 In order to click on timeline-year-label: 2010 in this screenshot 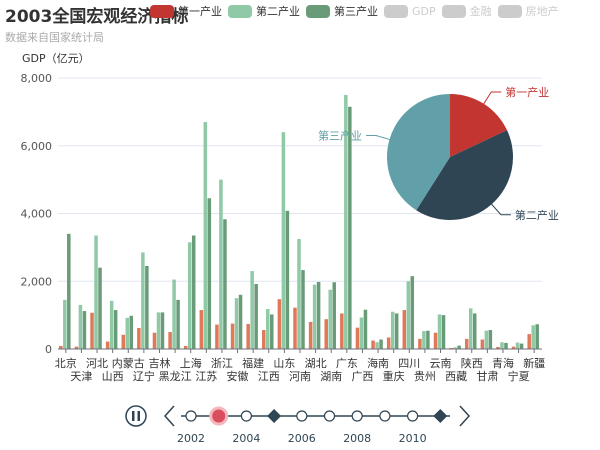, I will do `click(413, 438)`.